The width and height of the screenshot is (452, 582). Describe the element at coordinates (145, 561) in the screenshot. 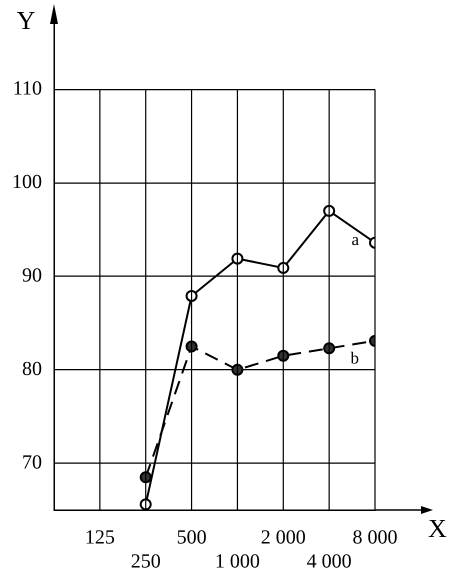

I see `x-tick-label: 250` at that location.